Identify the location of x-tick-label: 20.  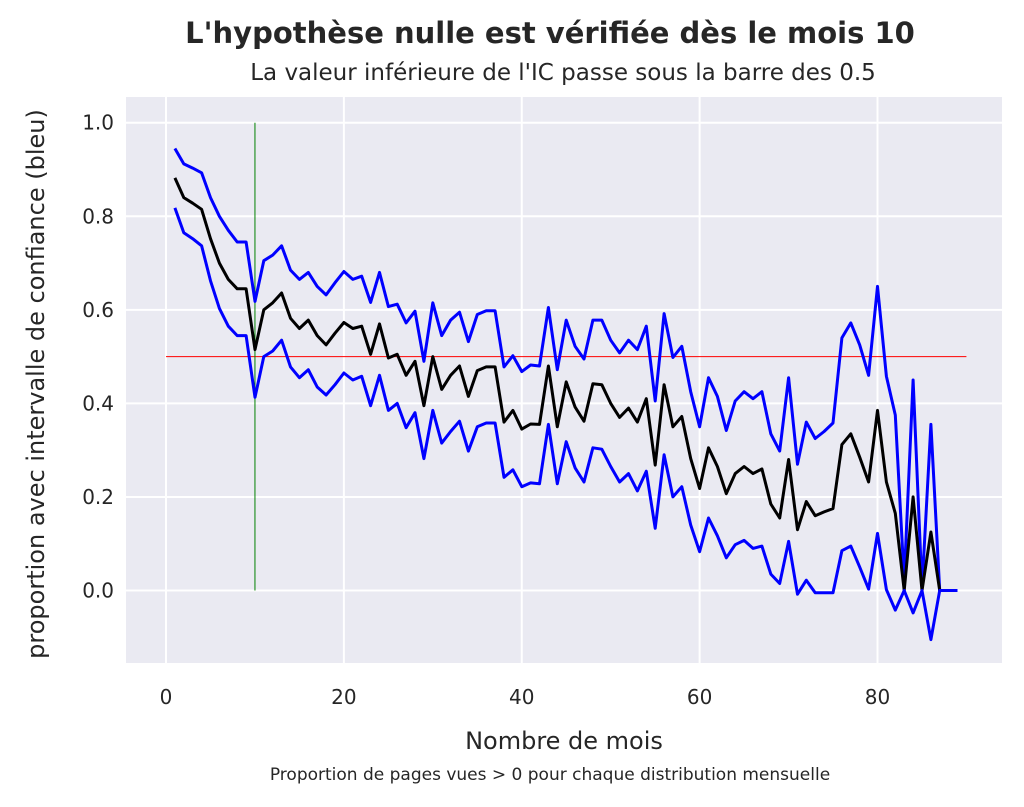
(343, 697).